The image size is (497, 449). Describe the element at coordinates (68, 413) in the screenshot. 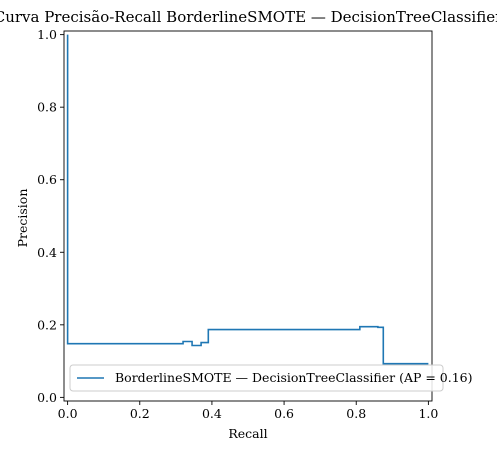

I see `x-tick-label: 0.0` at that location.